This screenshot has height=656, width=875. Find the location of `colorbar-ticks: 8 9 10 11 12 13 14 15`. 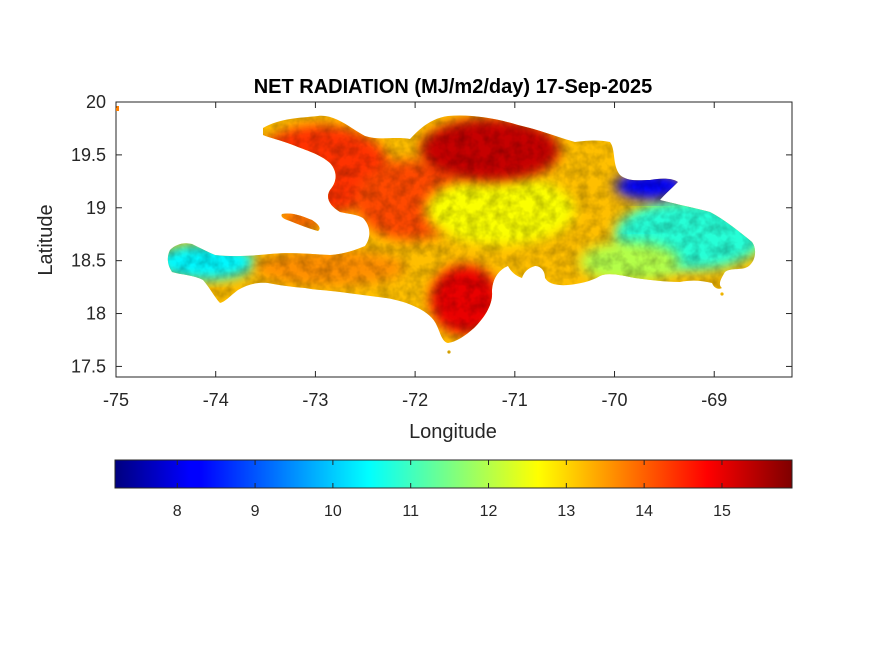

colorbar-ticks: 8 9 10 11 12 13 14 15 is located at coordinates (452, 490).